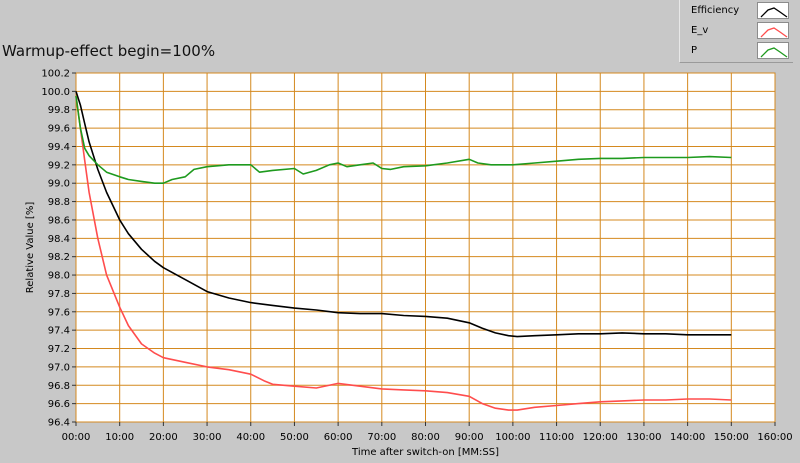  What do you see at coordinates (59, 220) in the screenshot?
I see `y-tick-label: 98.6` at bounding box center [59, 220].